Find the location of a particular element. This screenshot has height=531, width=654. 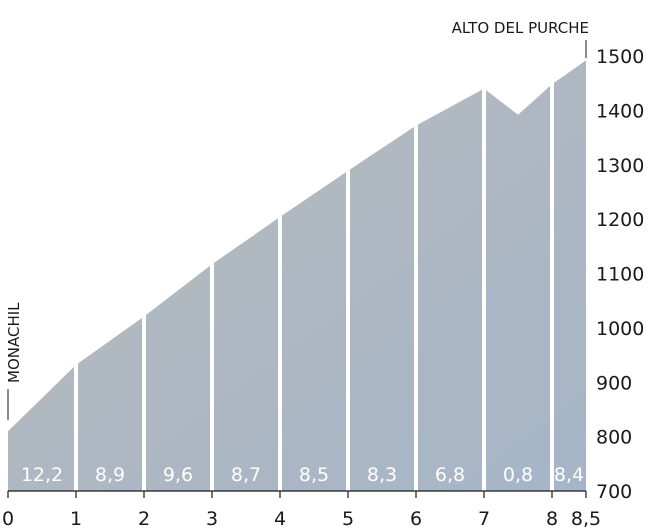

x-tick-label: 5 is located at coordinates (348, 519).